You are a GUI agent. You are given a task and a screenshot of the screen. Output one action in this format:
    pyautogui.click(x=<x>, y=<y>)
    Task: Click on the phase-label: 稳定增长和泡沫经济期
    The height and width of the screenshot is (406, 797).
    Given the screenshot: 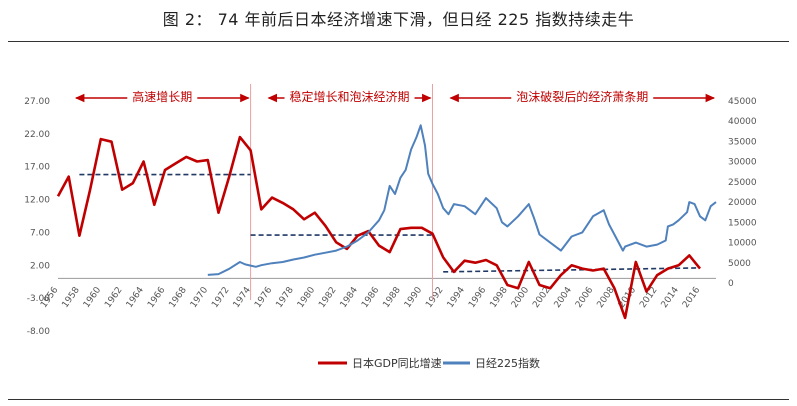 What is the action you would take?
    pyautogui.click(x=350, y=96)
    